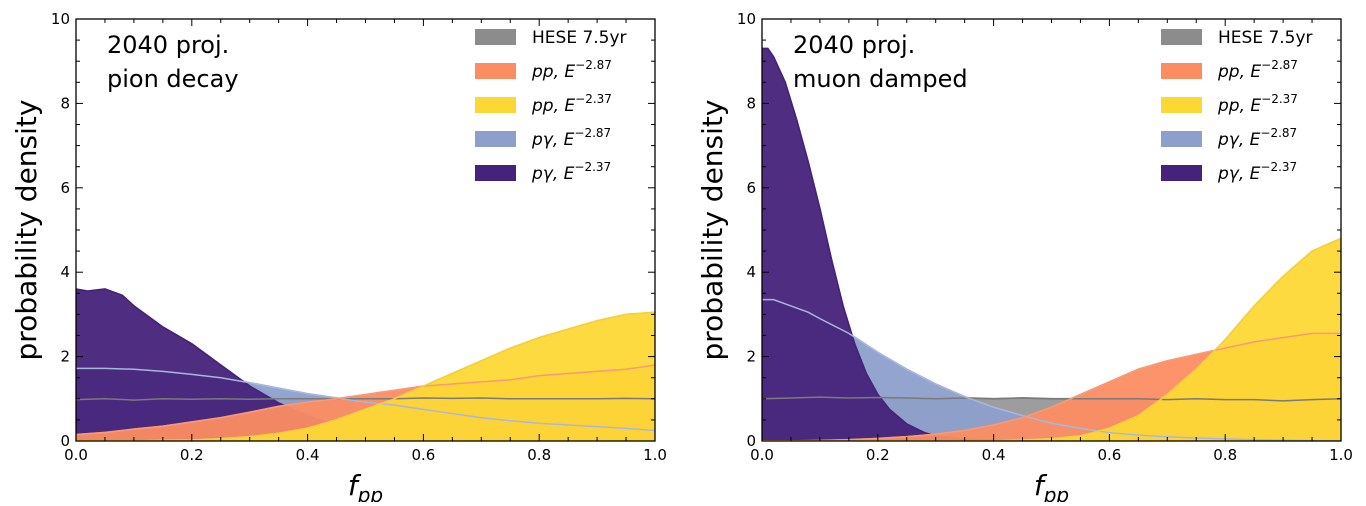  What do you see at coordinates (880, 79) in the screenshot?
I see `annotation-line: muon damped` at bounding box center [880, 79].